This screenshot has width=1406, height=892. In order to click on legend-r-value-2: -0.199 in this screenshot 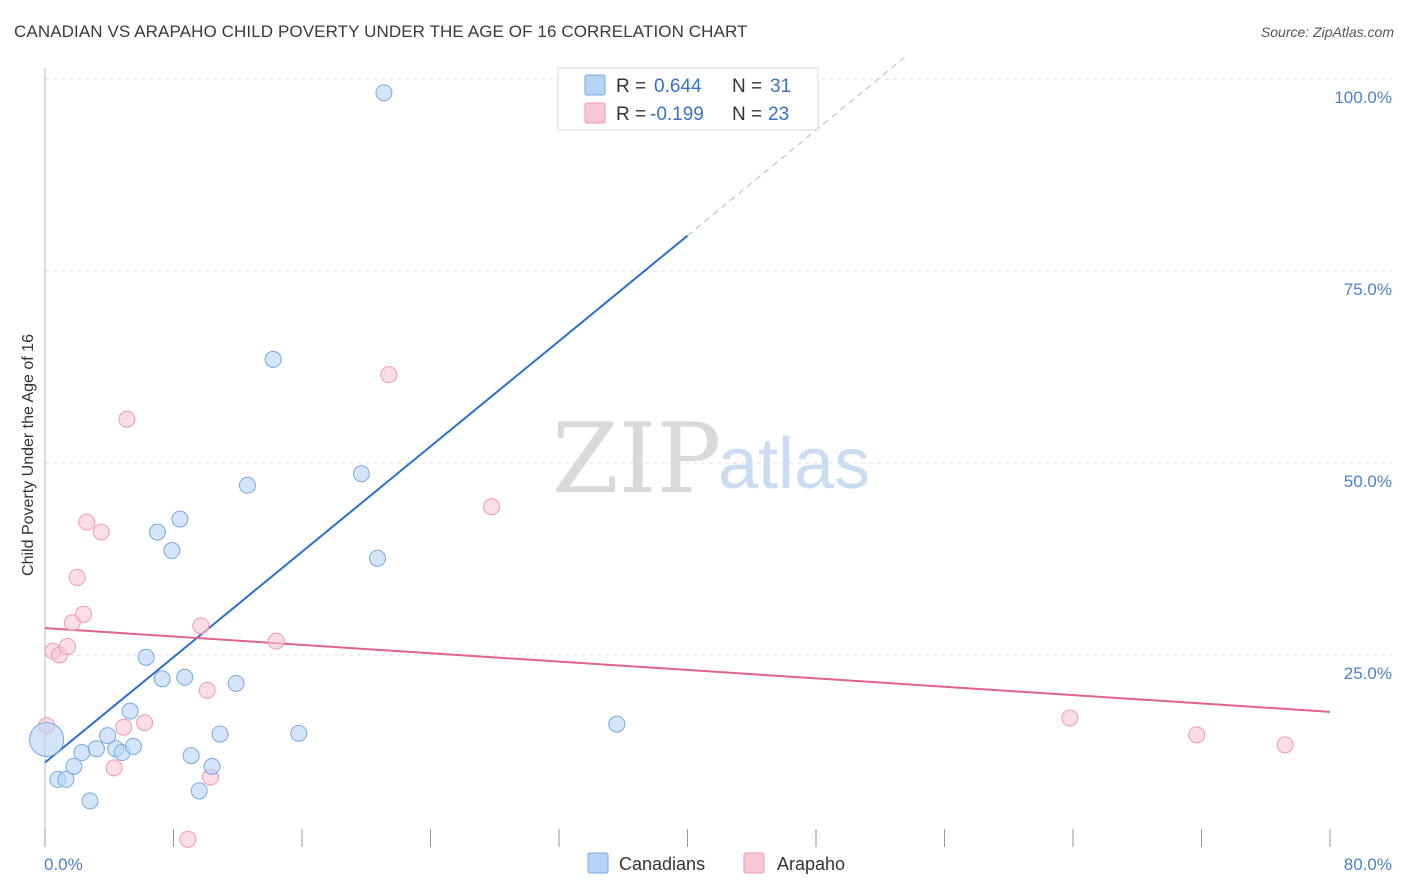, I will do `click(677, 114)`.